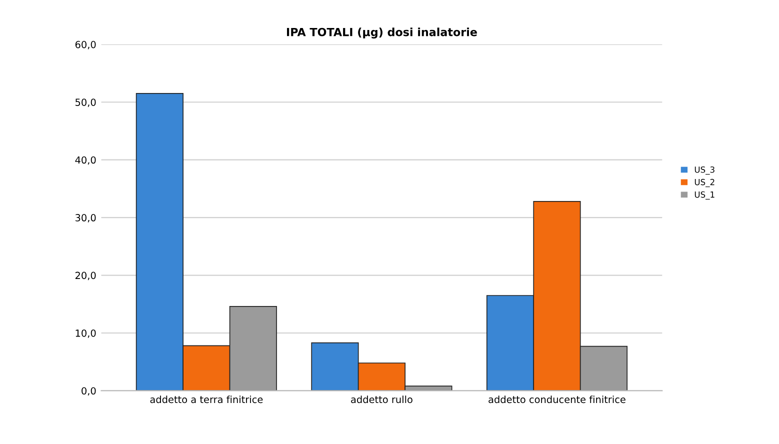 Image resolution: width=779 pixels, height=444 pixels. Describe the element at coordinates (381, 400) in the screenshot. I see `x-tick-label: addetto rullo` at that location.